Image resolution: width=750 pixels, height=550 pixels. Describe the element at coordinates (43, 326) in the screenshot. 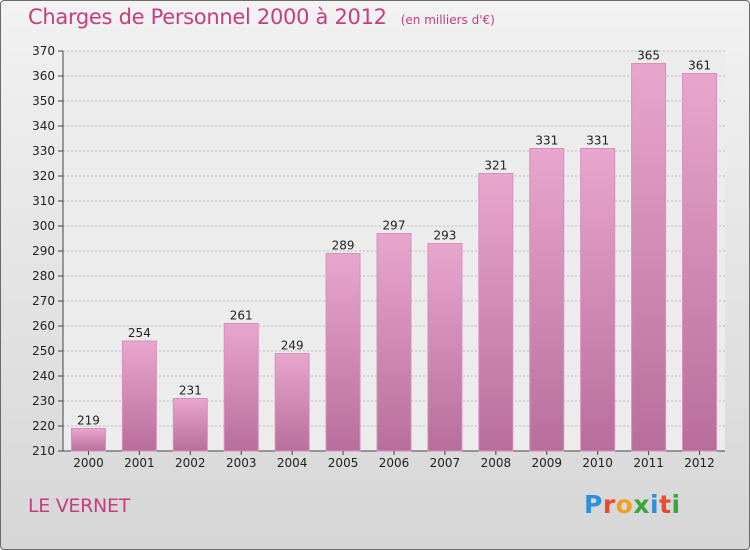

I see `y-tick-label: 260` at that location.